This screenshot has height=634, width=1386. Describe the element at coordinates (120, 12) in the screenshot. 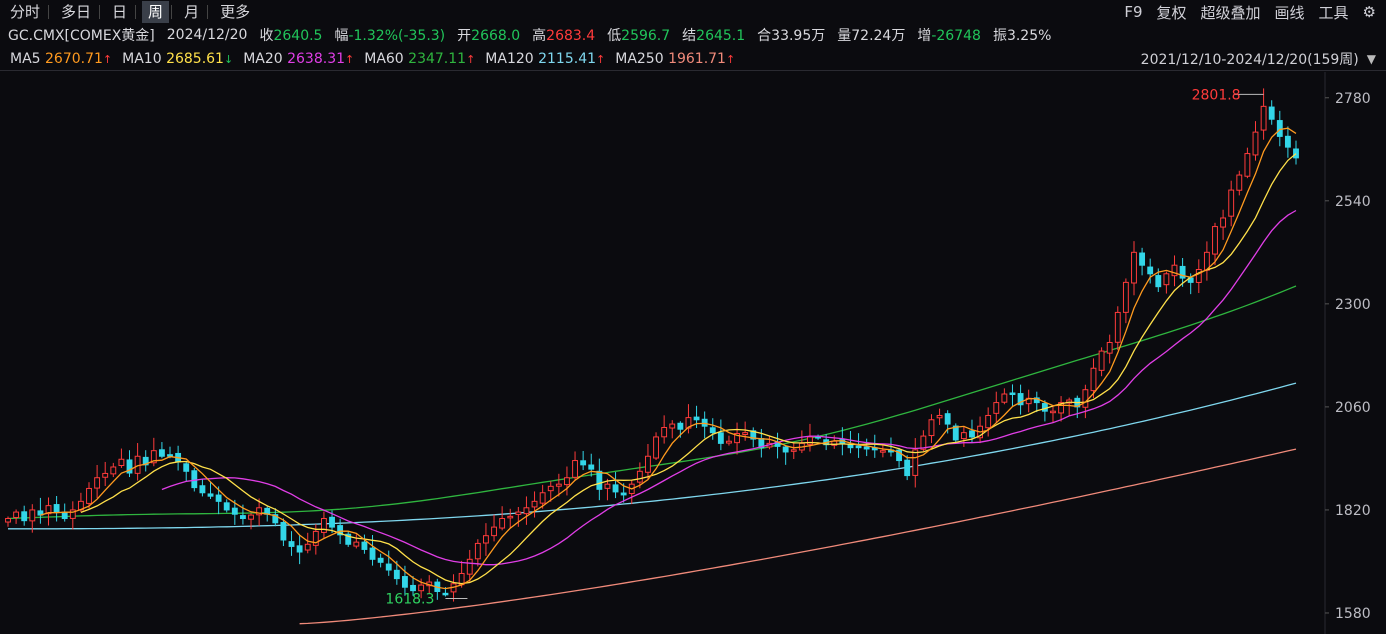

I see `tab-2: 日` at that location.